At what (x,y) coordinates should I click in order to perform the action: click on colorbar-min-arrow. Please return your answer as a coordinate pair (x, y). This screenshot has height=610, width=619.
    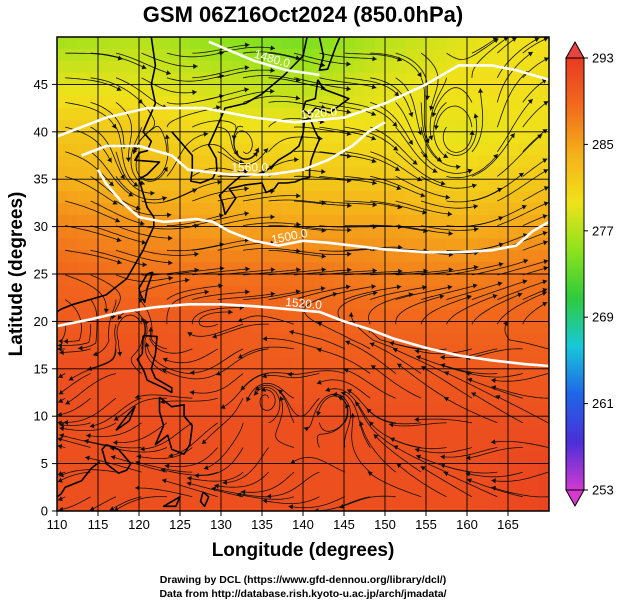
    Looking at the image, I should click on (575, 498).